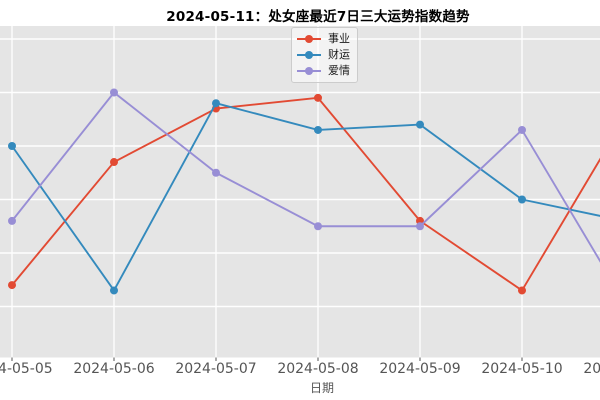  I want to click on legend-label-career: 事业, so click(339, 38).